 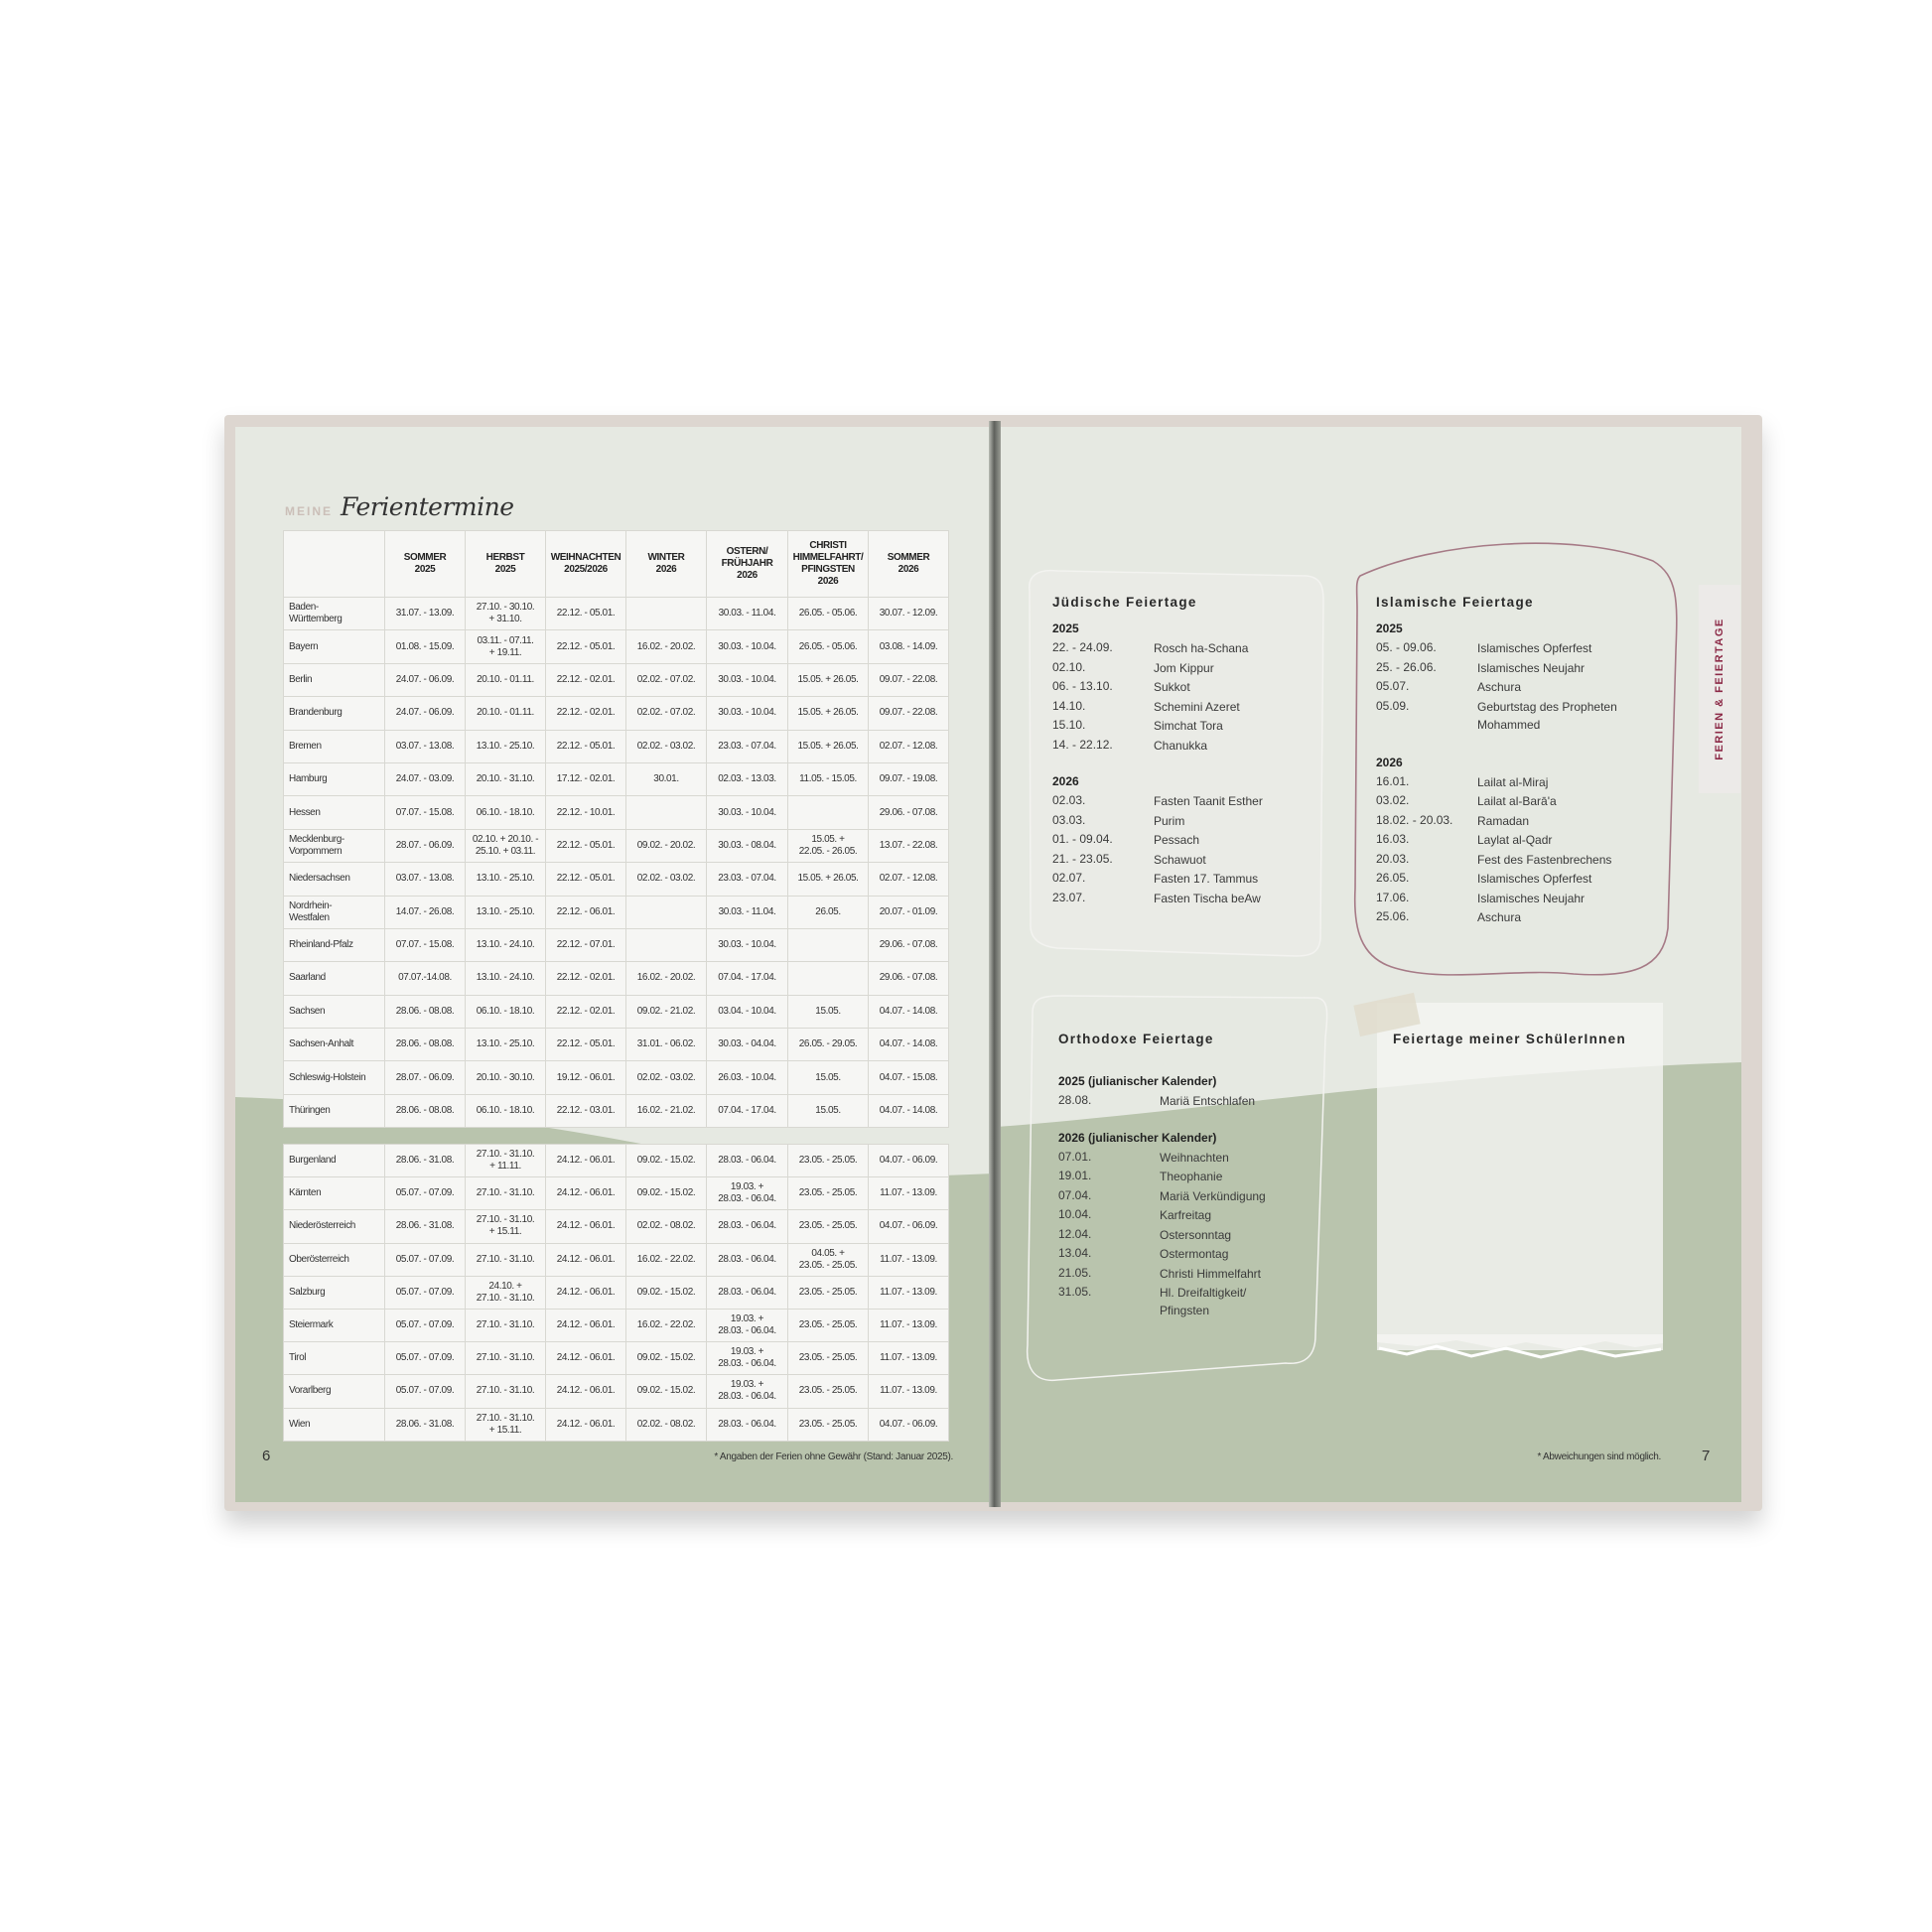 I want to click on column-header: CHRISTI HIMMELFAHRT/ PFINGSTEN 2026, so click(x=828, y=564).